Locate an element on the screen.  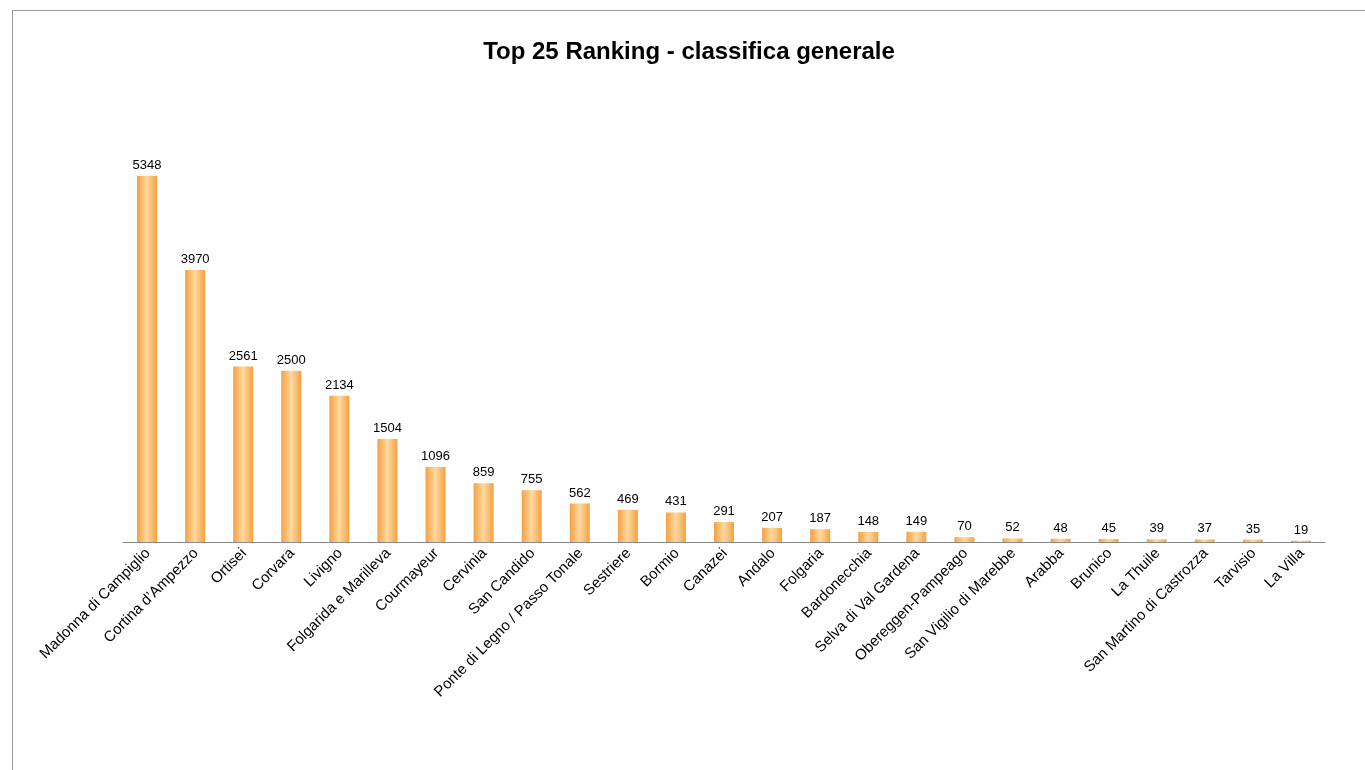
data-label: 149 is located at coordinates (916, 520).